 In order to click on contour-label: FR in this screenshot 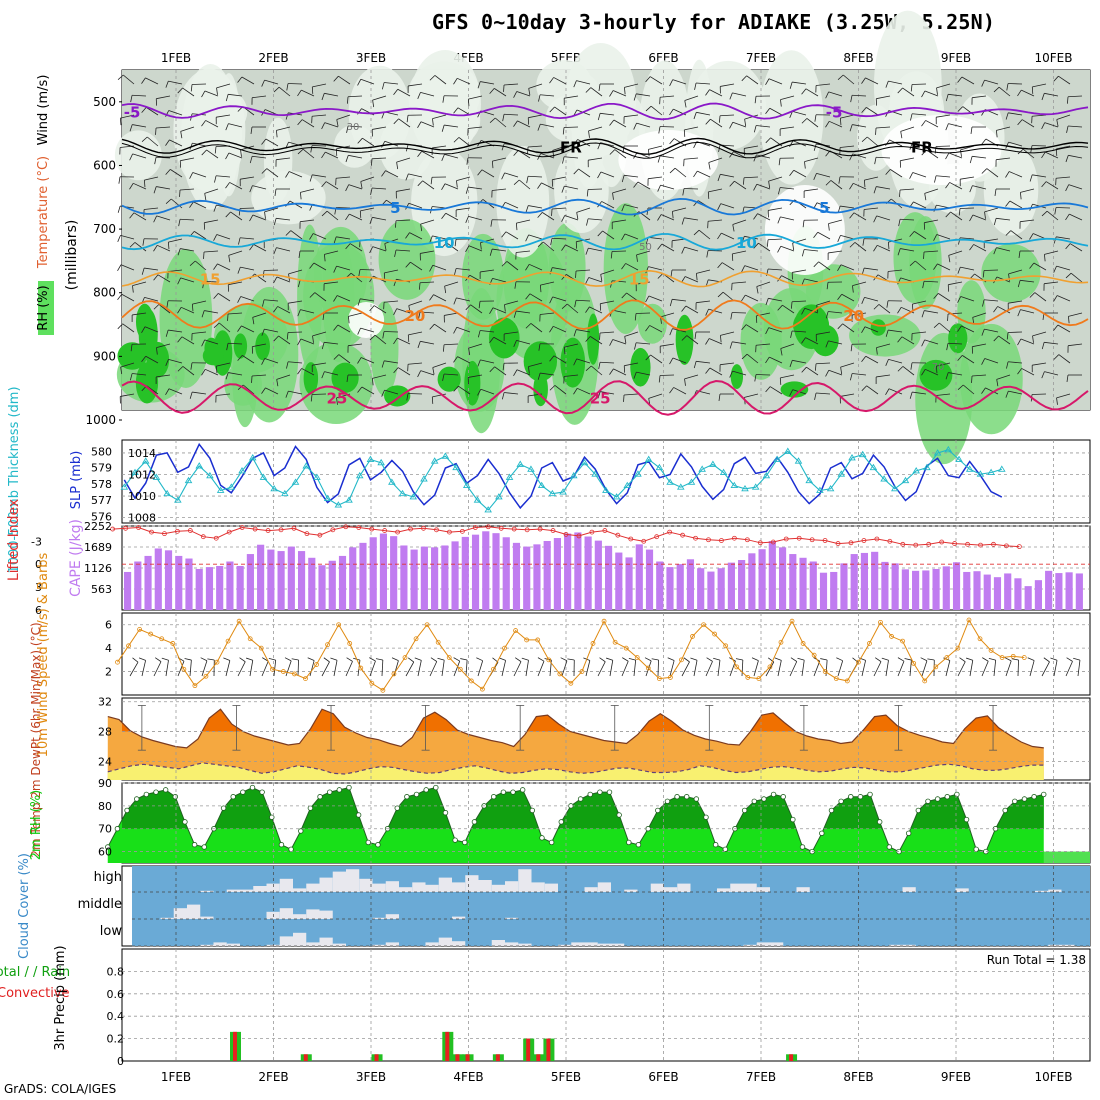, I will do `click(922, 147)`.